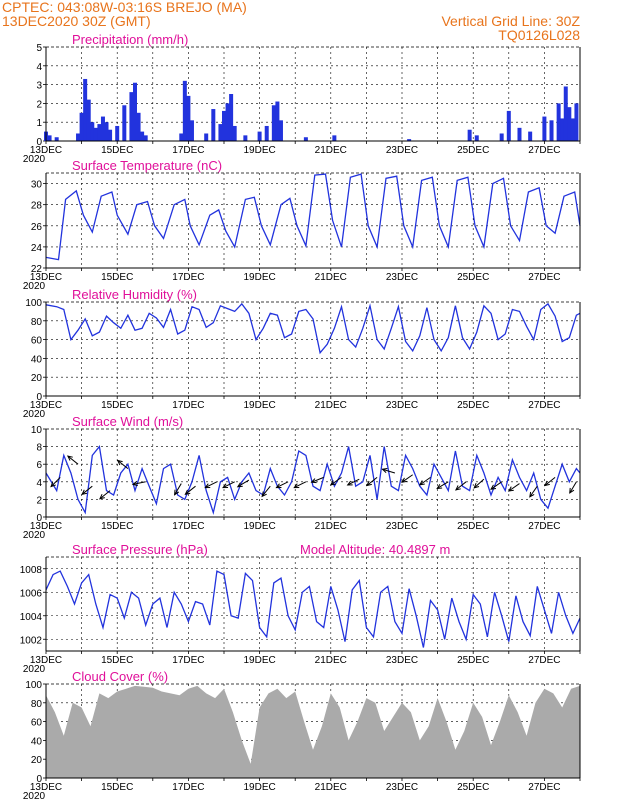  What do you see at coordinates (76, 21) in the screenshot?
I see `run-date-header: 13DEC2020 30Z (GMT)` at bounding box center [76, 21].